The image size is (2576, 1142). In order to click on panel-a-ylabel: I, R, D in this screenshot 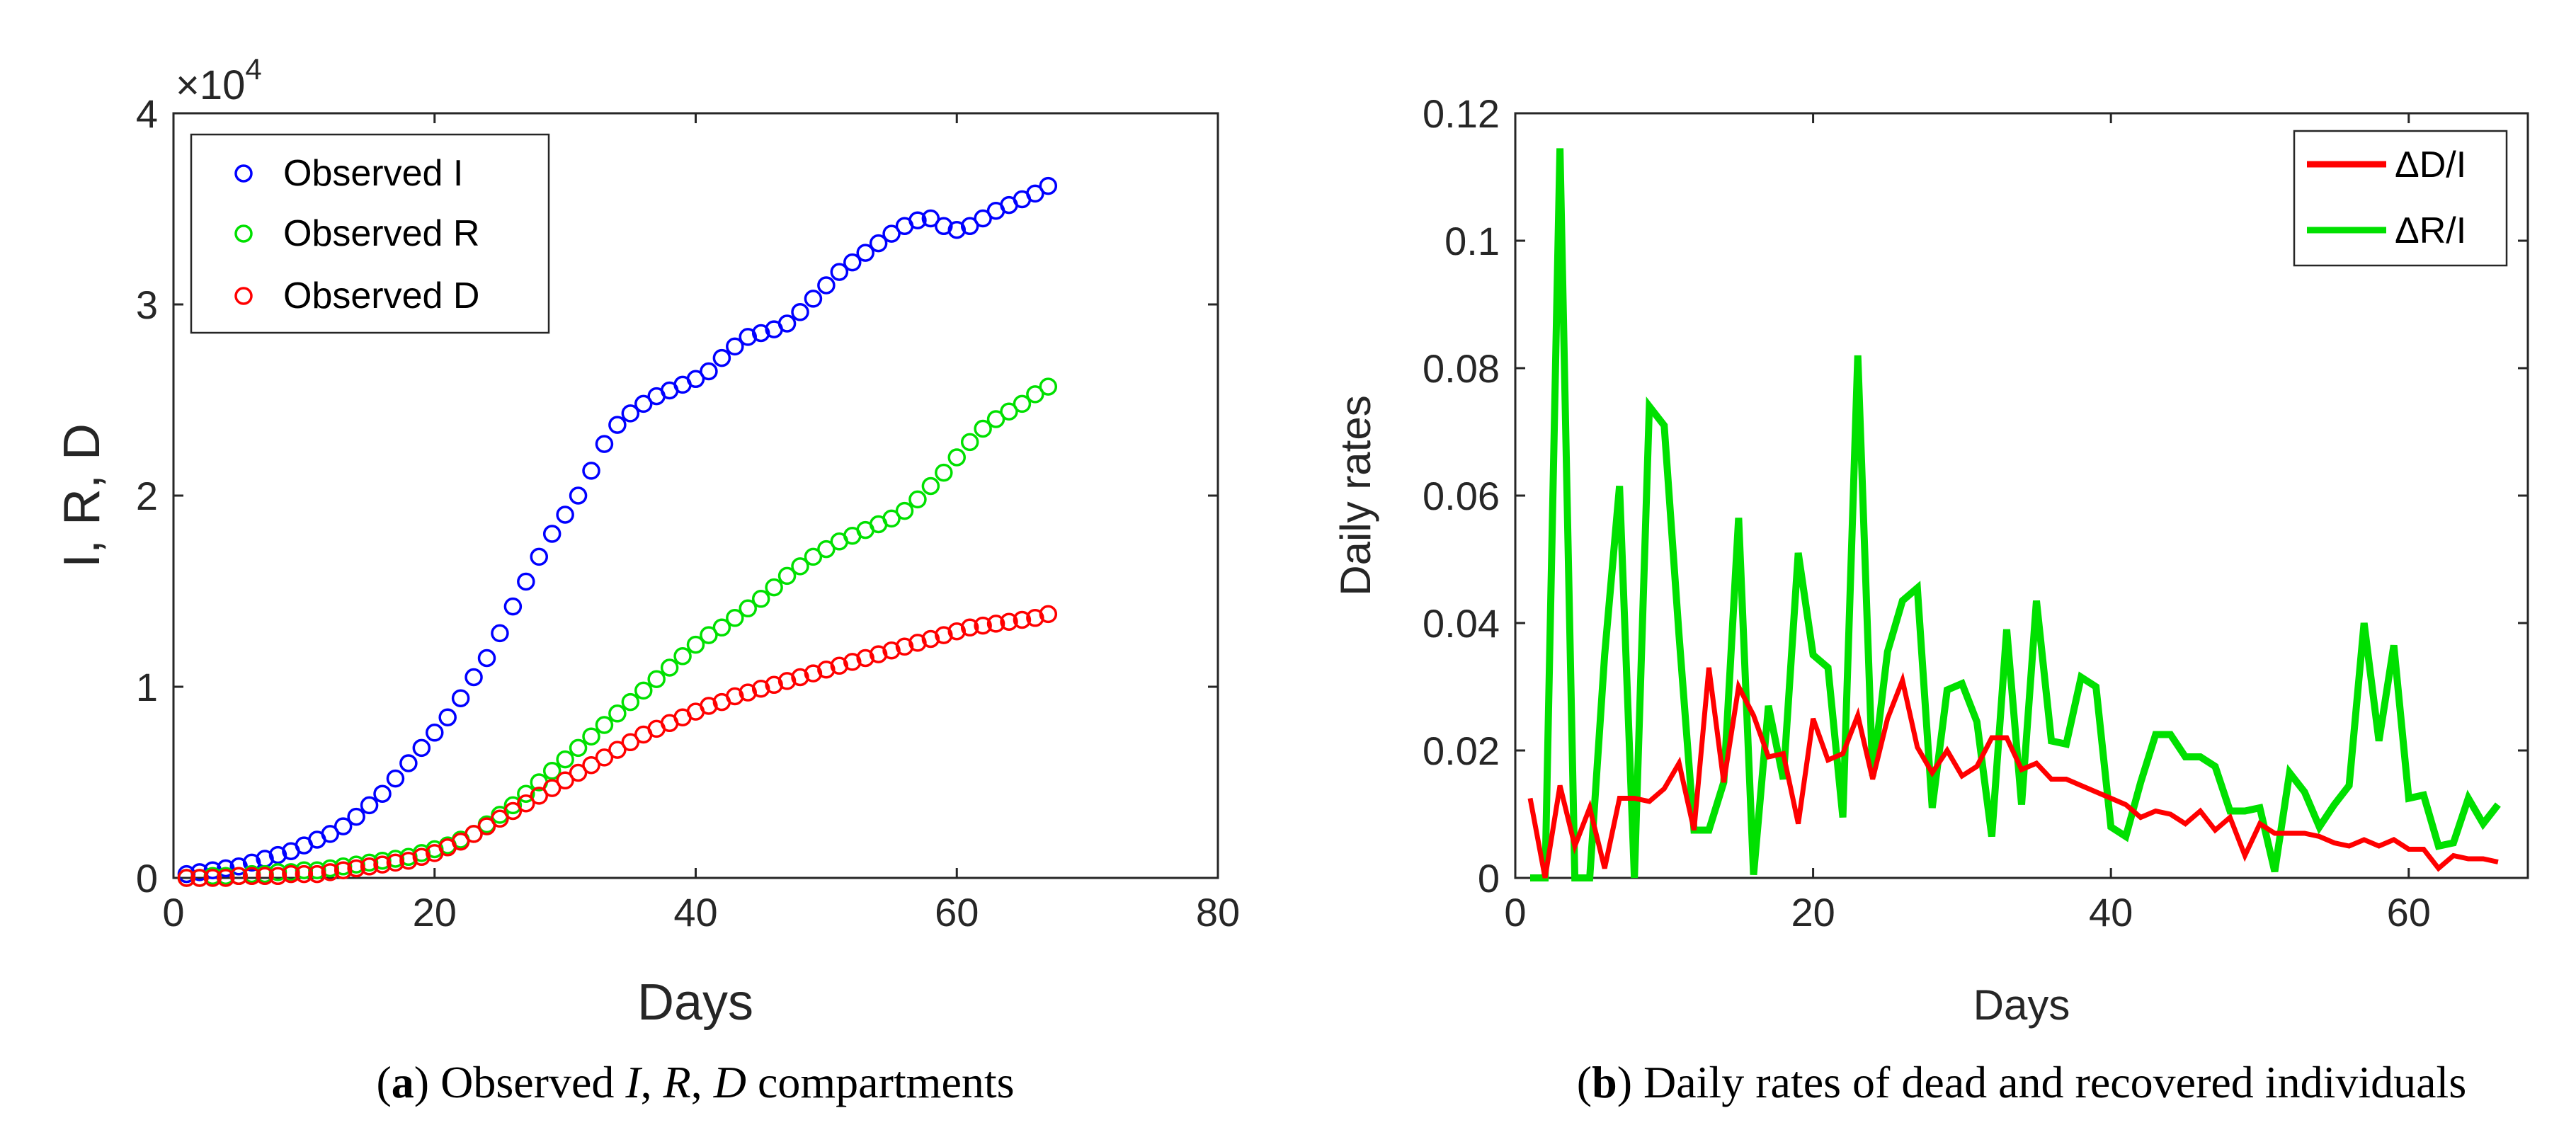, I will do `click(82, 495)`.